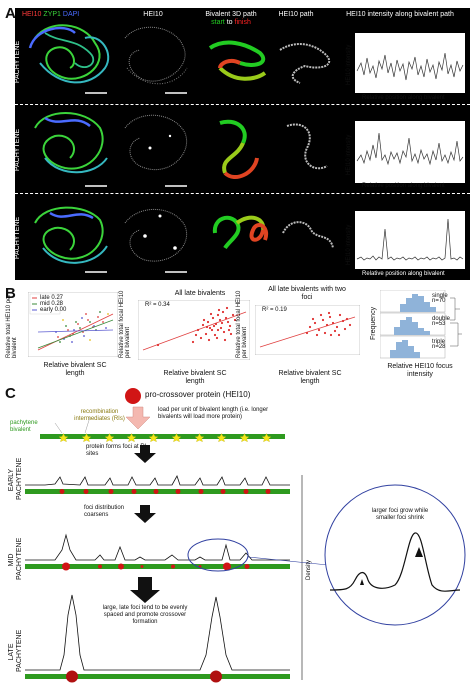  Describe the element at coordinates (71, 235) in the screenshot. I see `late-merged-image` at that location.